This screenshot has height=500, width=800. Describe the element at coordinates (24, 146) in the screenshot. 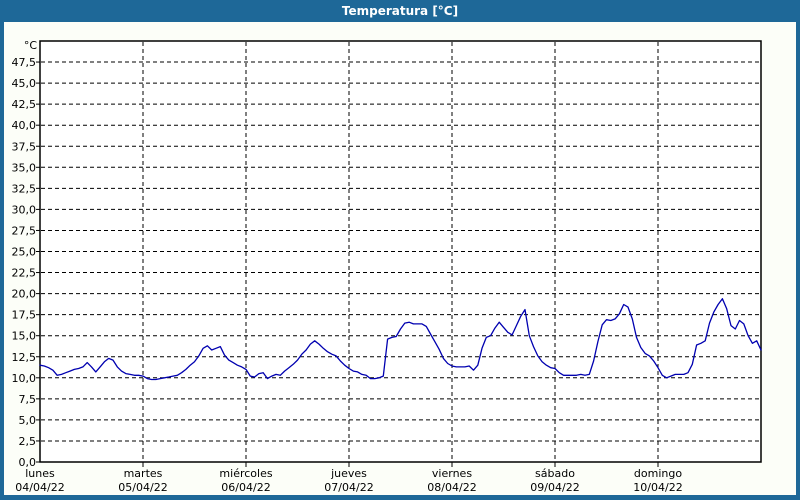

I see `svg-text: 37,5` at that location.